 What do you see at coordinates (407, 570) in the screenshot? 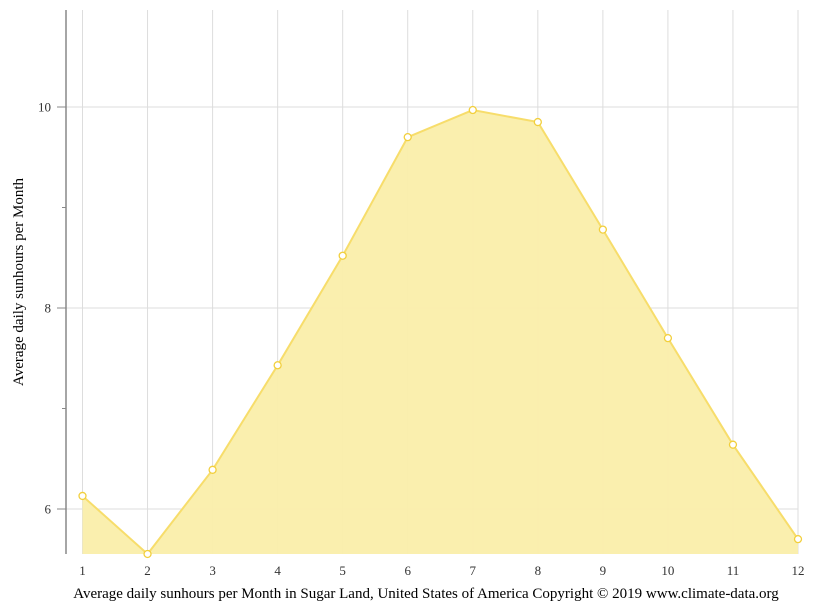
I see `x-tick-label: 6` at bounding box center [407, 570].